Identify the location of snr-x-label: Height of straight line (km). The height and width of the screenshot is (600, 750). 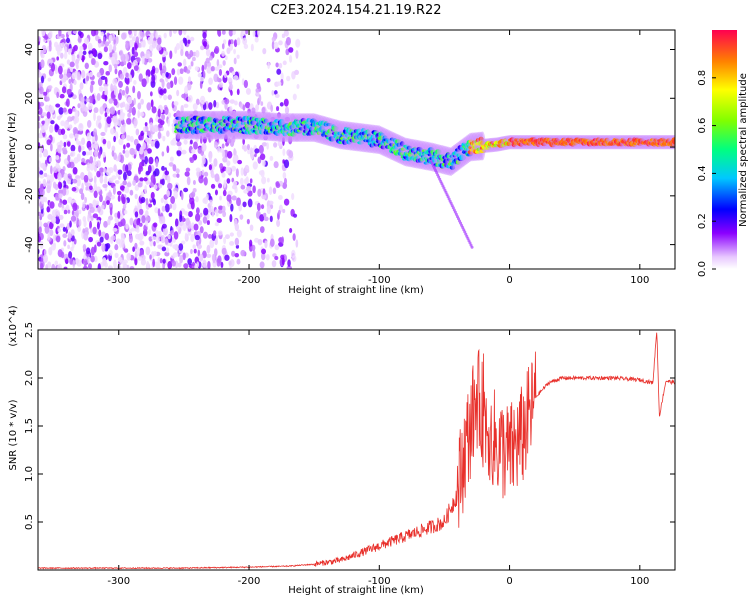
(356, 590).